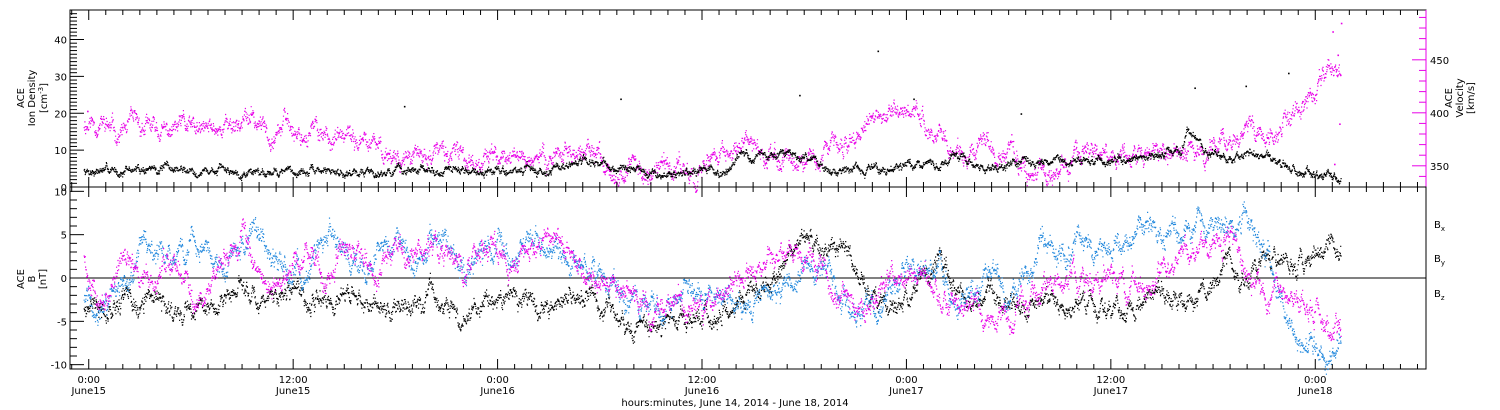  What do you see at coordinates (1449, 98) in the screenshot?
I see `velocity-axis-title-line-1: ACE` at bounding box center [1449, 98].